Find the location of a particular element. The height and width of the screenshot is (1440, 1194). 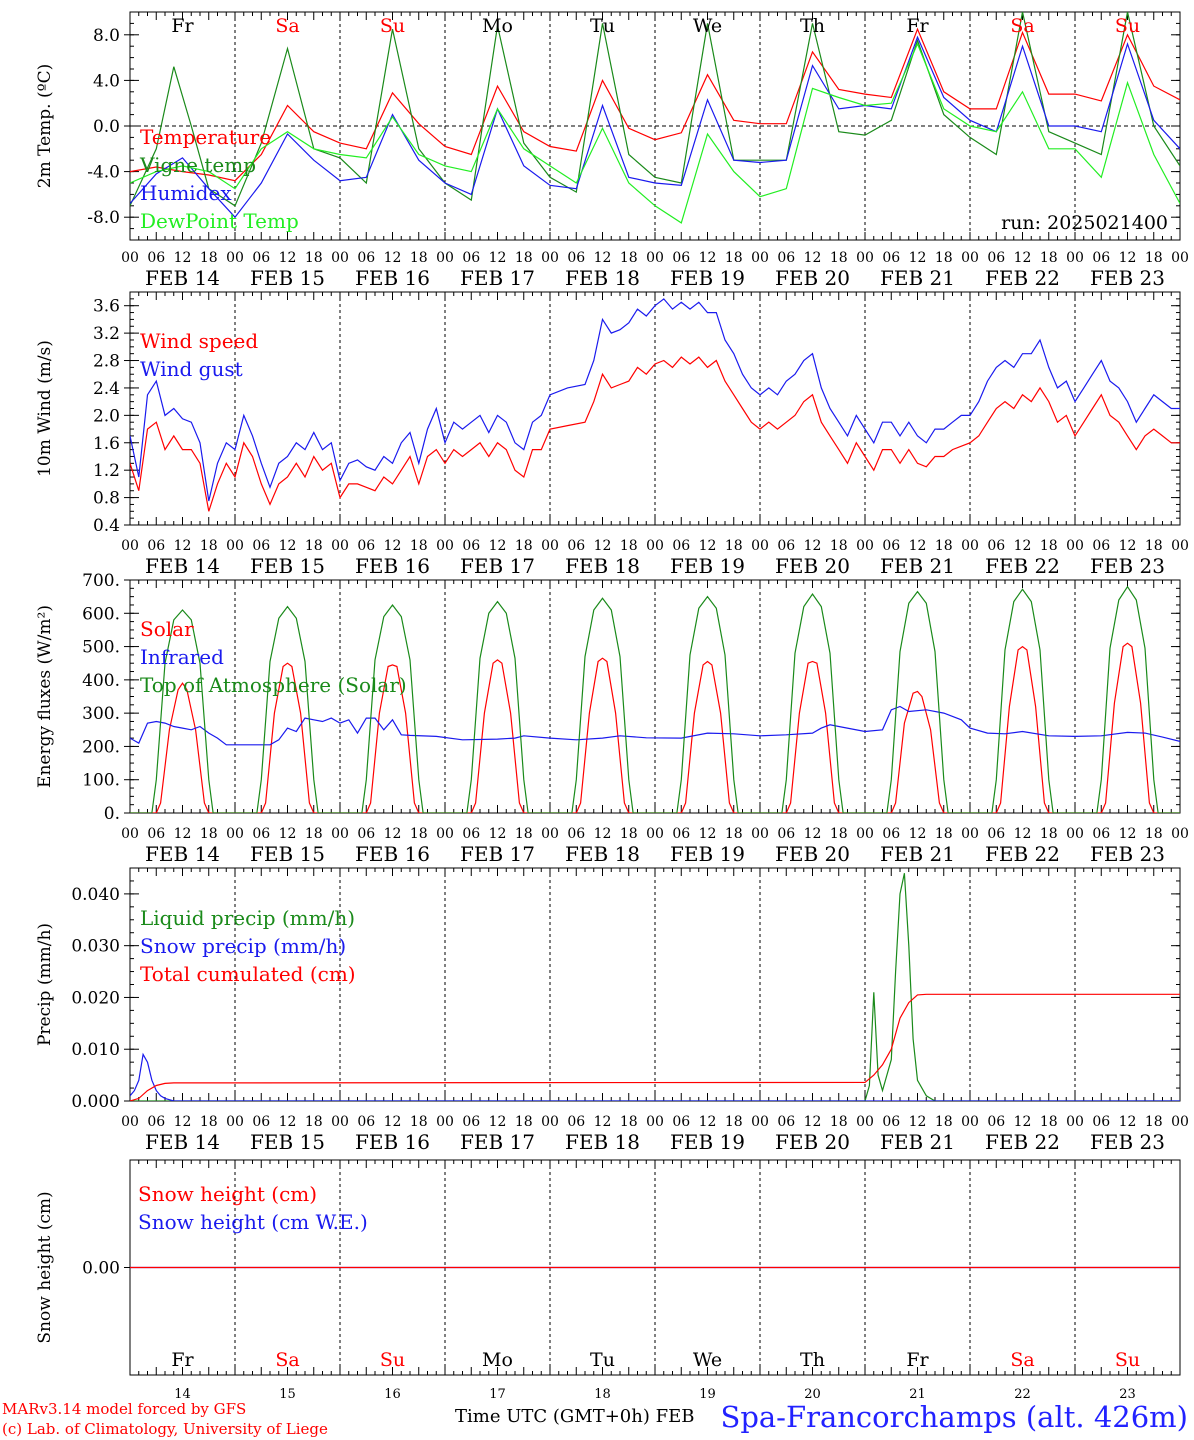

legend-entry: Wind gust is located at coordinates (191, 369).